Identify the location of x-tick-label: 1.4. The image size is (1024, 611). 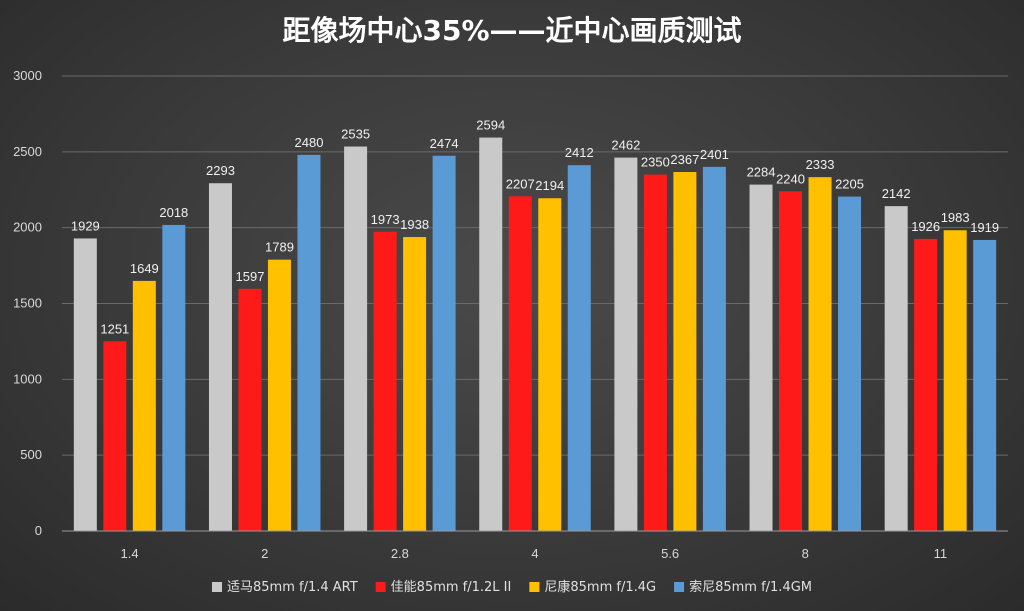
(130, 553).